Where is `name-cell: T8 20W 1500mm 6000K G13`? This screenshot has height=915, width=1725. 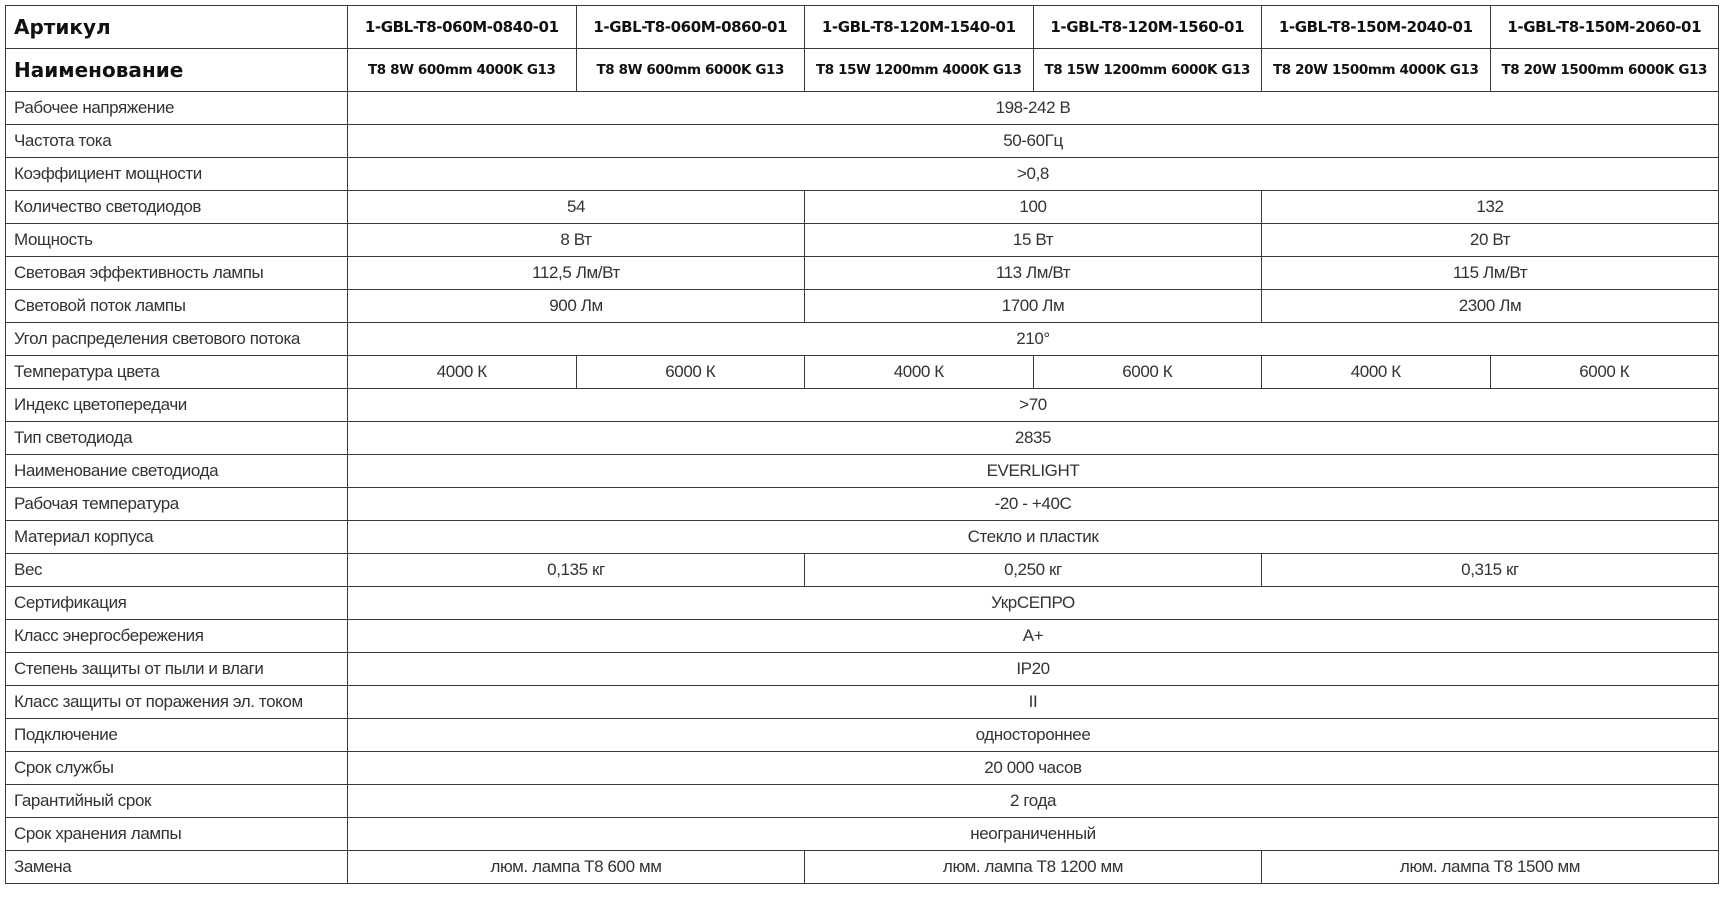
name-cell: T8 20W 1500mm 6000K G13 is located at coordinates (1604, 70).